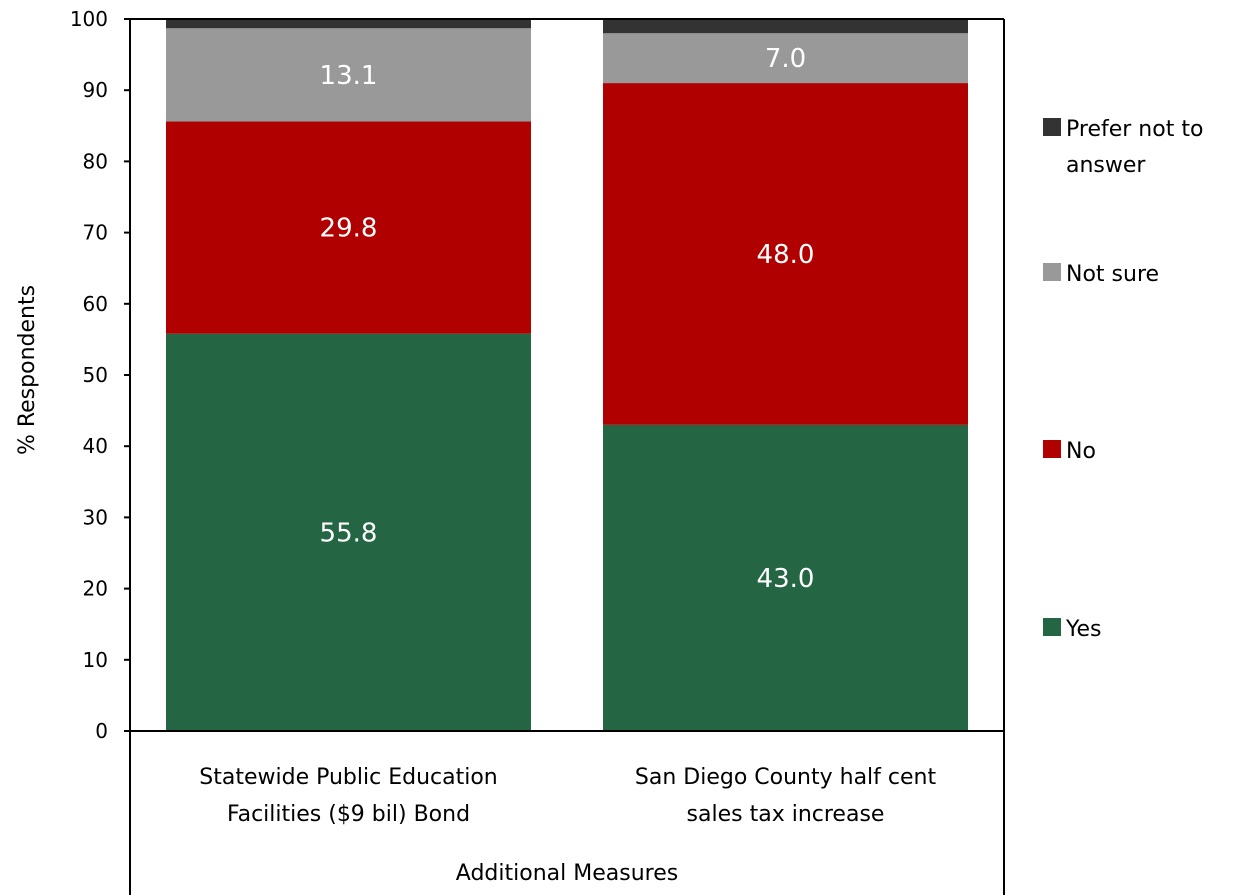 Image resolution: width=1248 pixels, height=895 pixels. Describe the element at coordinates (95, 161) in the screenshot. I see `y-tick-label: 80` at that location.